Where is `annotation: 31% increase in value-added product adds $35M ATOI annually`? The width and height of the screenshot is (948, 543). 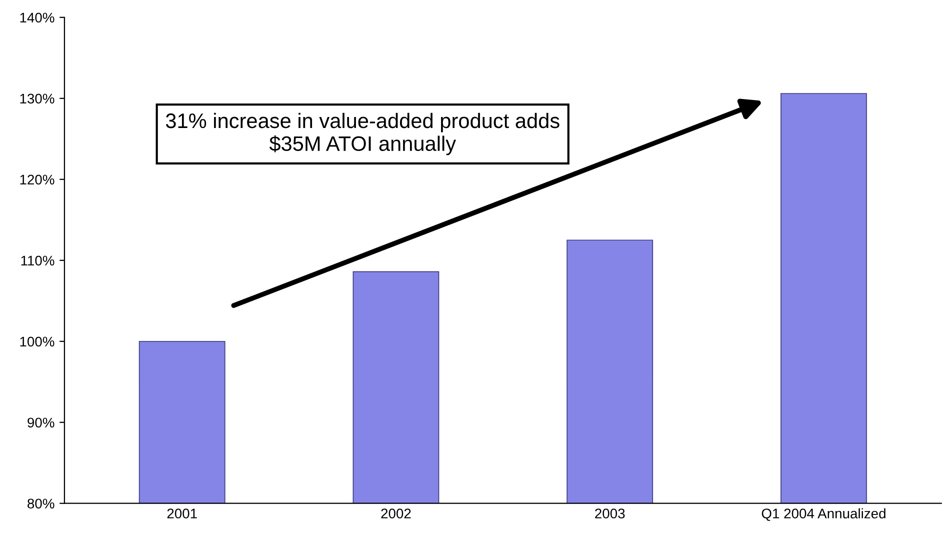
annotation: 31% increase in value-added product adds $35M ATOI annually is located at coordinates (363, 134).